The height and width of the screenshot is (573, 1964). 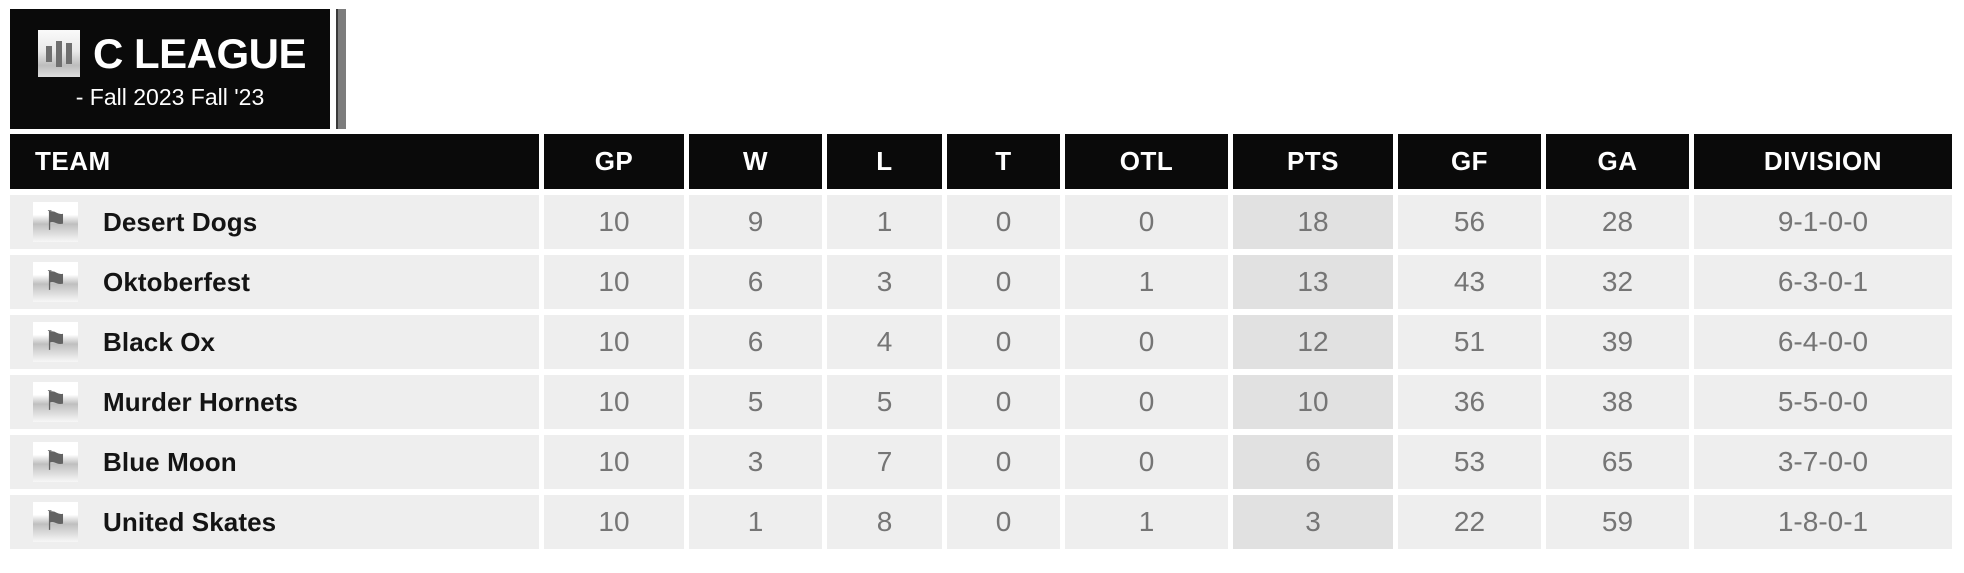 I want to click on column-header-gp: GP, so click(x=614, y=161).